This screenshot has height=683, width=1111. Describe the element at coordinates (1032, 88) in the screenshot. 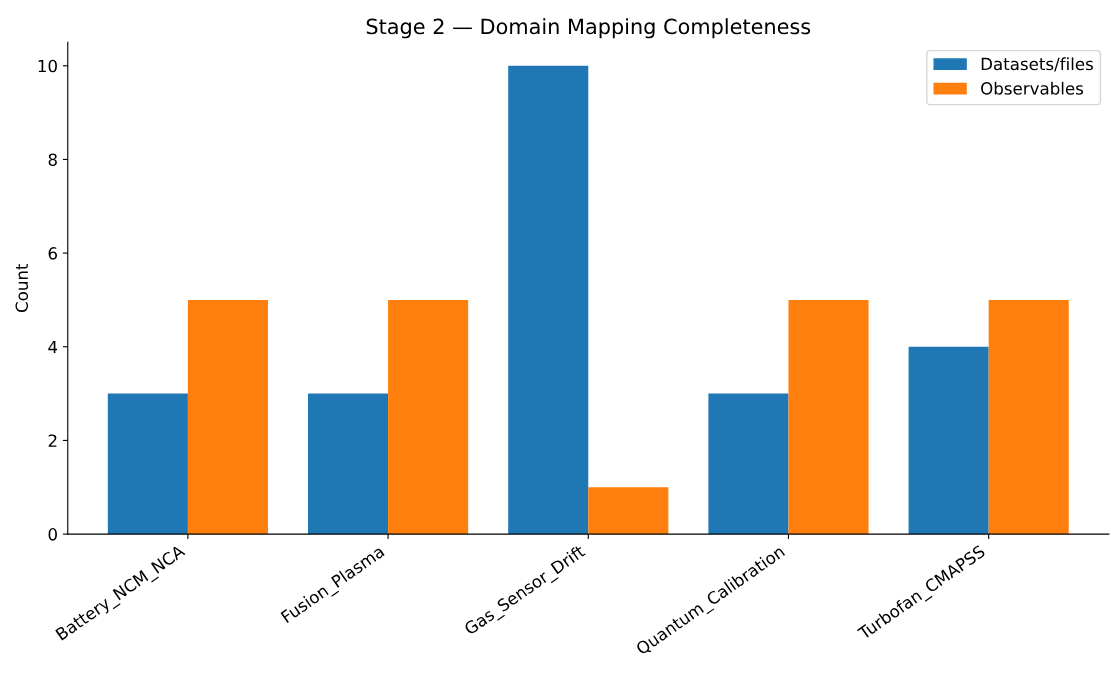

I see `legend-label: Observables` at that location.